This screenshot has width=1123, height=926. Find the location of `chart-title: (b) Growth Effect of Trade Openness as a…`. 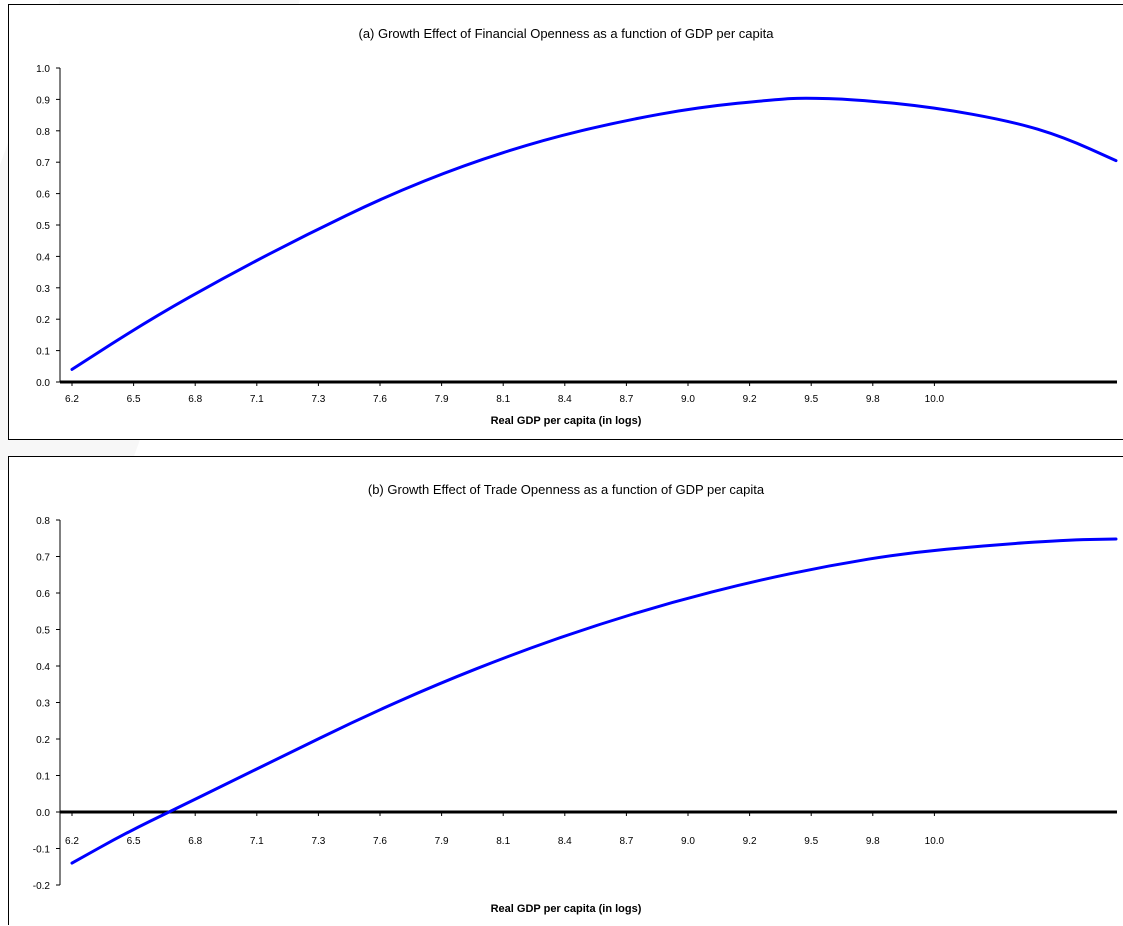

chart-title: (b) Growth Effect of Trade Openness as a… is located at coordinates (566, 489).